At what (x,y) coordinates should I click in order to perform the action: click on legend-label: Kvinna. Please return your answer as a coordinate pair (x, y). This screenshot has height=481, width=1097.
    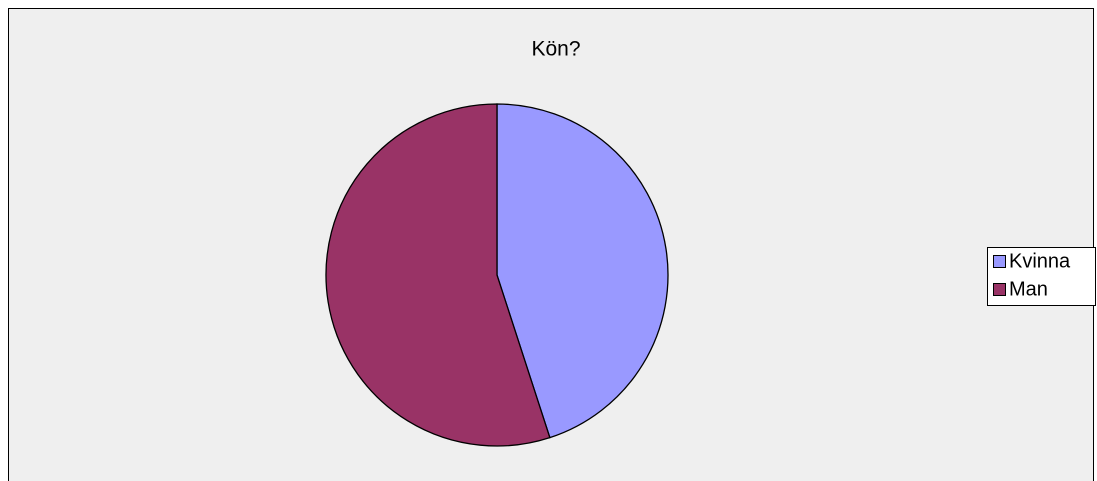
    Looking at the image, I should click on (1040, 261).